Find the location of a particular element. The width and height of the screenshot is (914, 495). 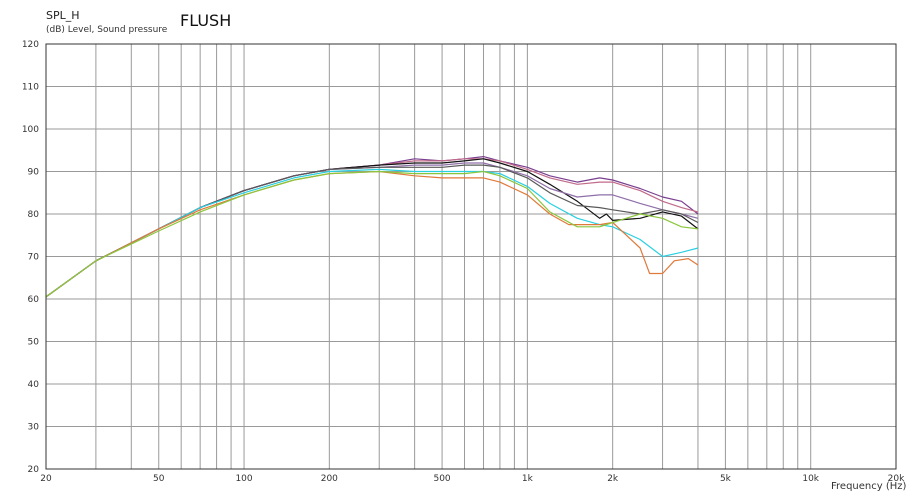

y-axis-unit: (dB) Level, Sound pressure is located at coordinates (107, 30).